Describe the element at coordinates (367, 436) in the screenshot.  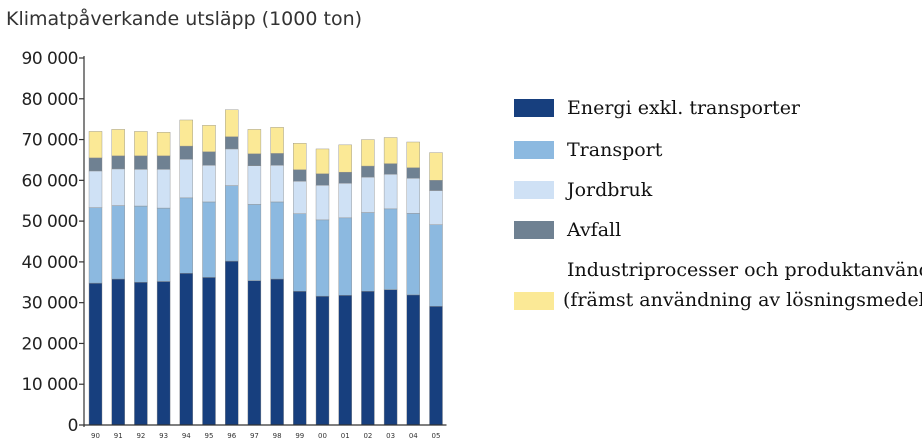
I see `x-tick-label: 02` at that location.